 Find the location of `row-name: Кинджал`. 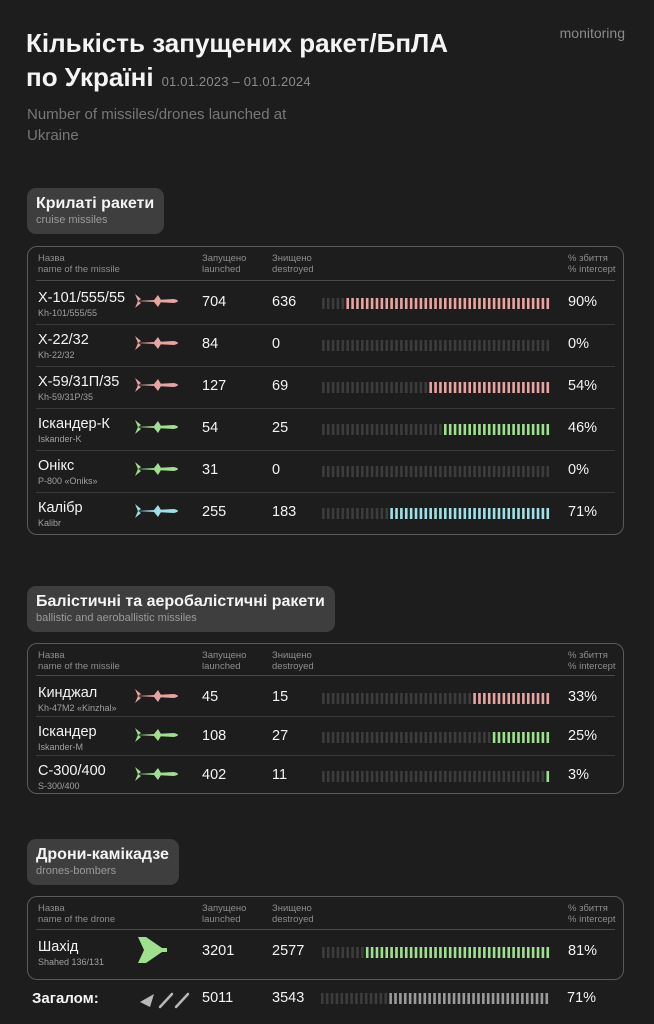

row-name: Кинджал is located at coordinates (68, 693).